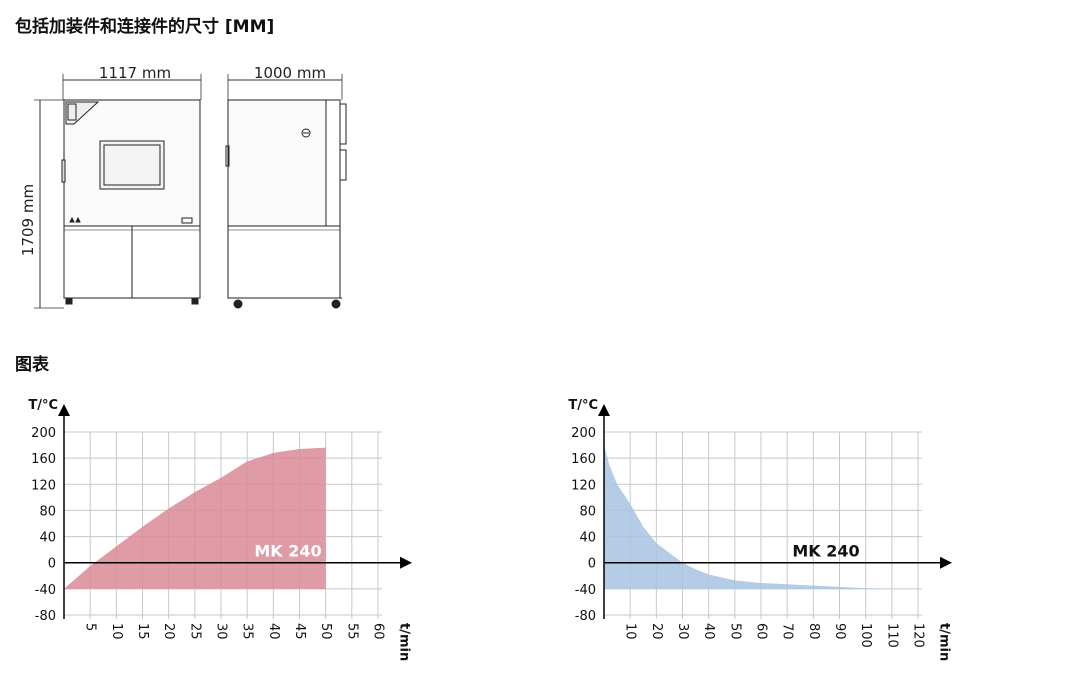  Describe the element at coordinates (90, 627) in the screenshot. I see `x-tick-label: 5` at that location.